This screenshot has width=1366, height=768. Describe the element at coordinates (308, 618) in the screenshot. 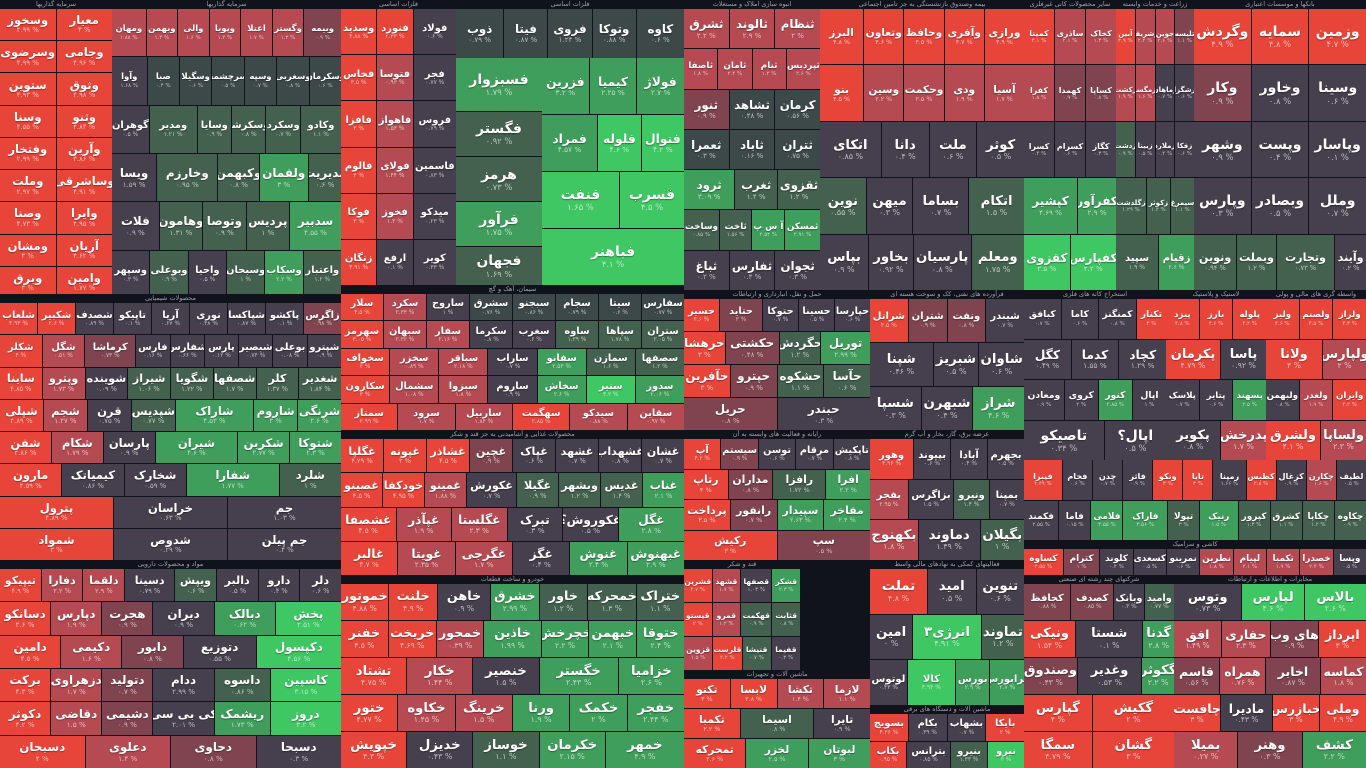

I see `stock-tile: پخش ۲.۵۱ %` at that location.